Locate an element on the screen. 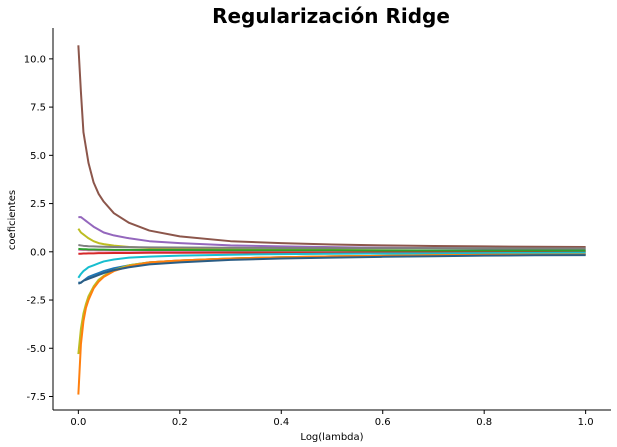 This screenshot has height=447, width=617. y-tick-label: -5.0 is located at coordinates (36, 349).